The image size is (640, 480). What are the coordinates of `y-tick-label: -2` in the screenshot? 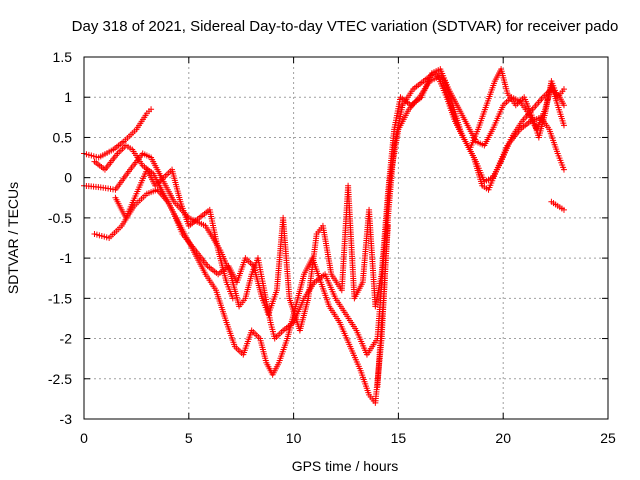 It's located at (66, 339).